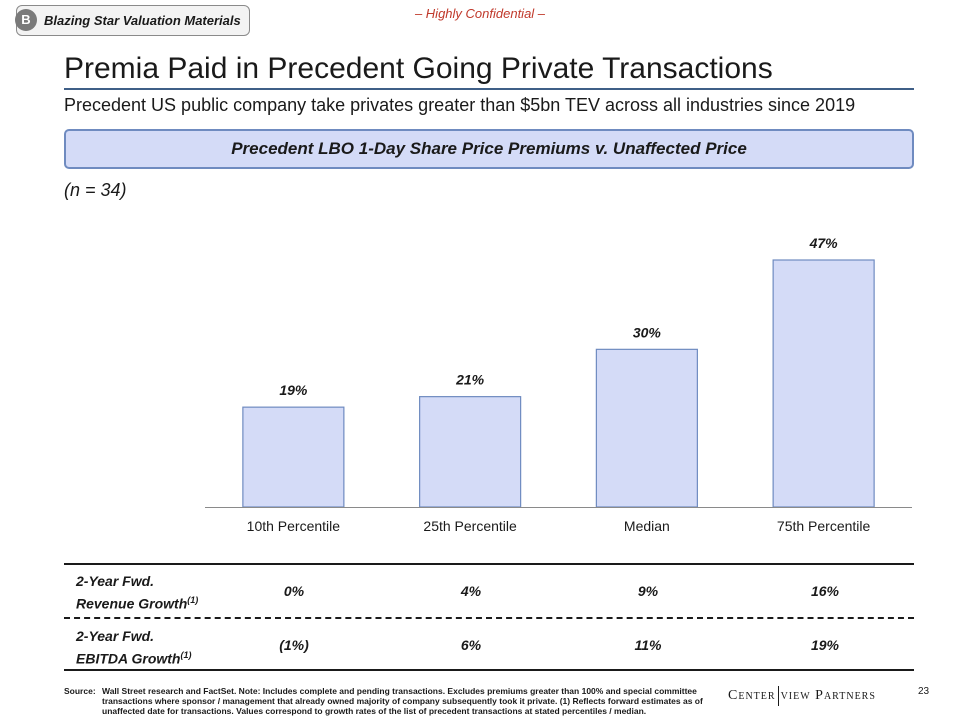 Image resolution: width=960 pixels, height=720 pixels. What do you see at coordinates (26, 20) in the screenshot?
I see `section-letter-badge: B` at bounding box center [26, 20].